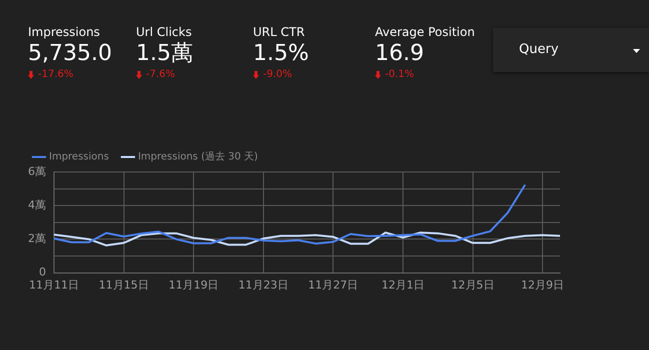 The width and height of the screenshot is (649, 350). What do you see at coordinates (164, 54) in the screenshot?
I see `text: 1.5萬` at bounding box center [164, 54].